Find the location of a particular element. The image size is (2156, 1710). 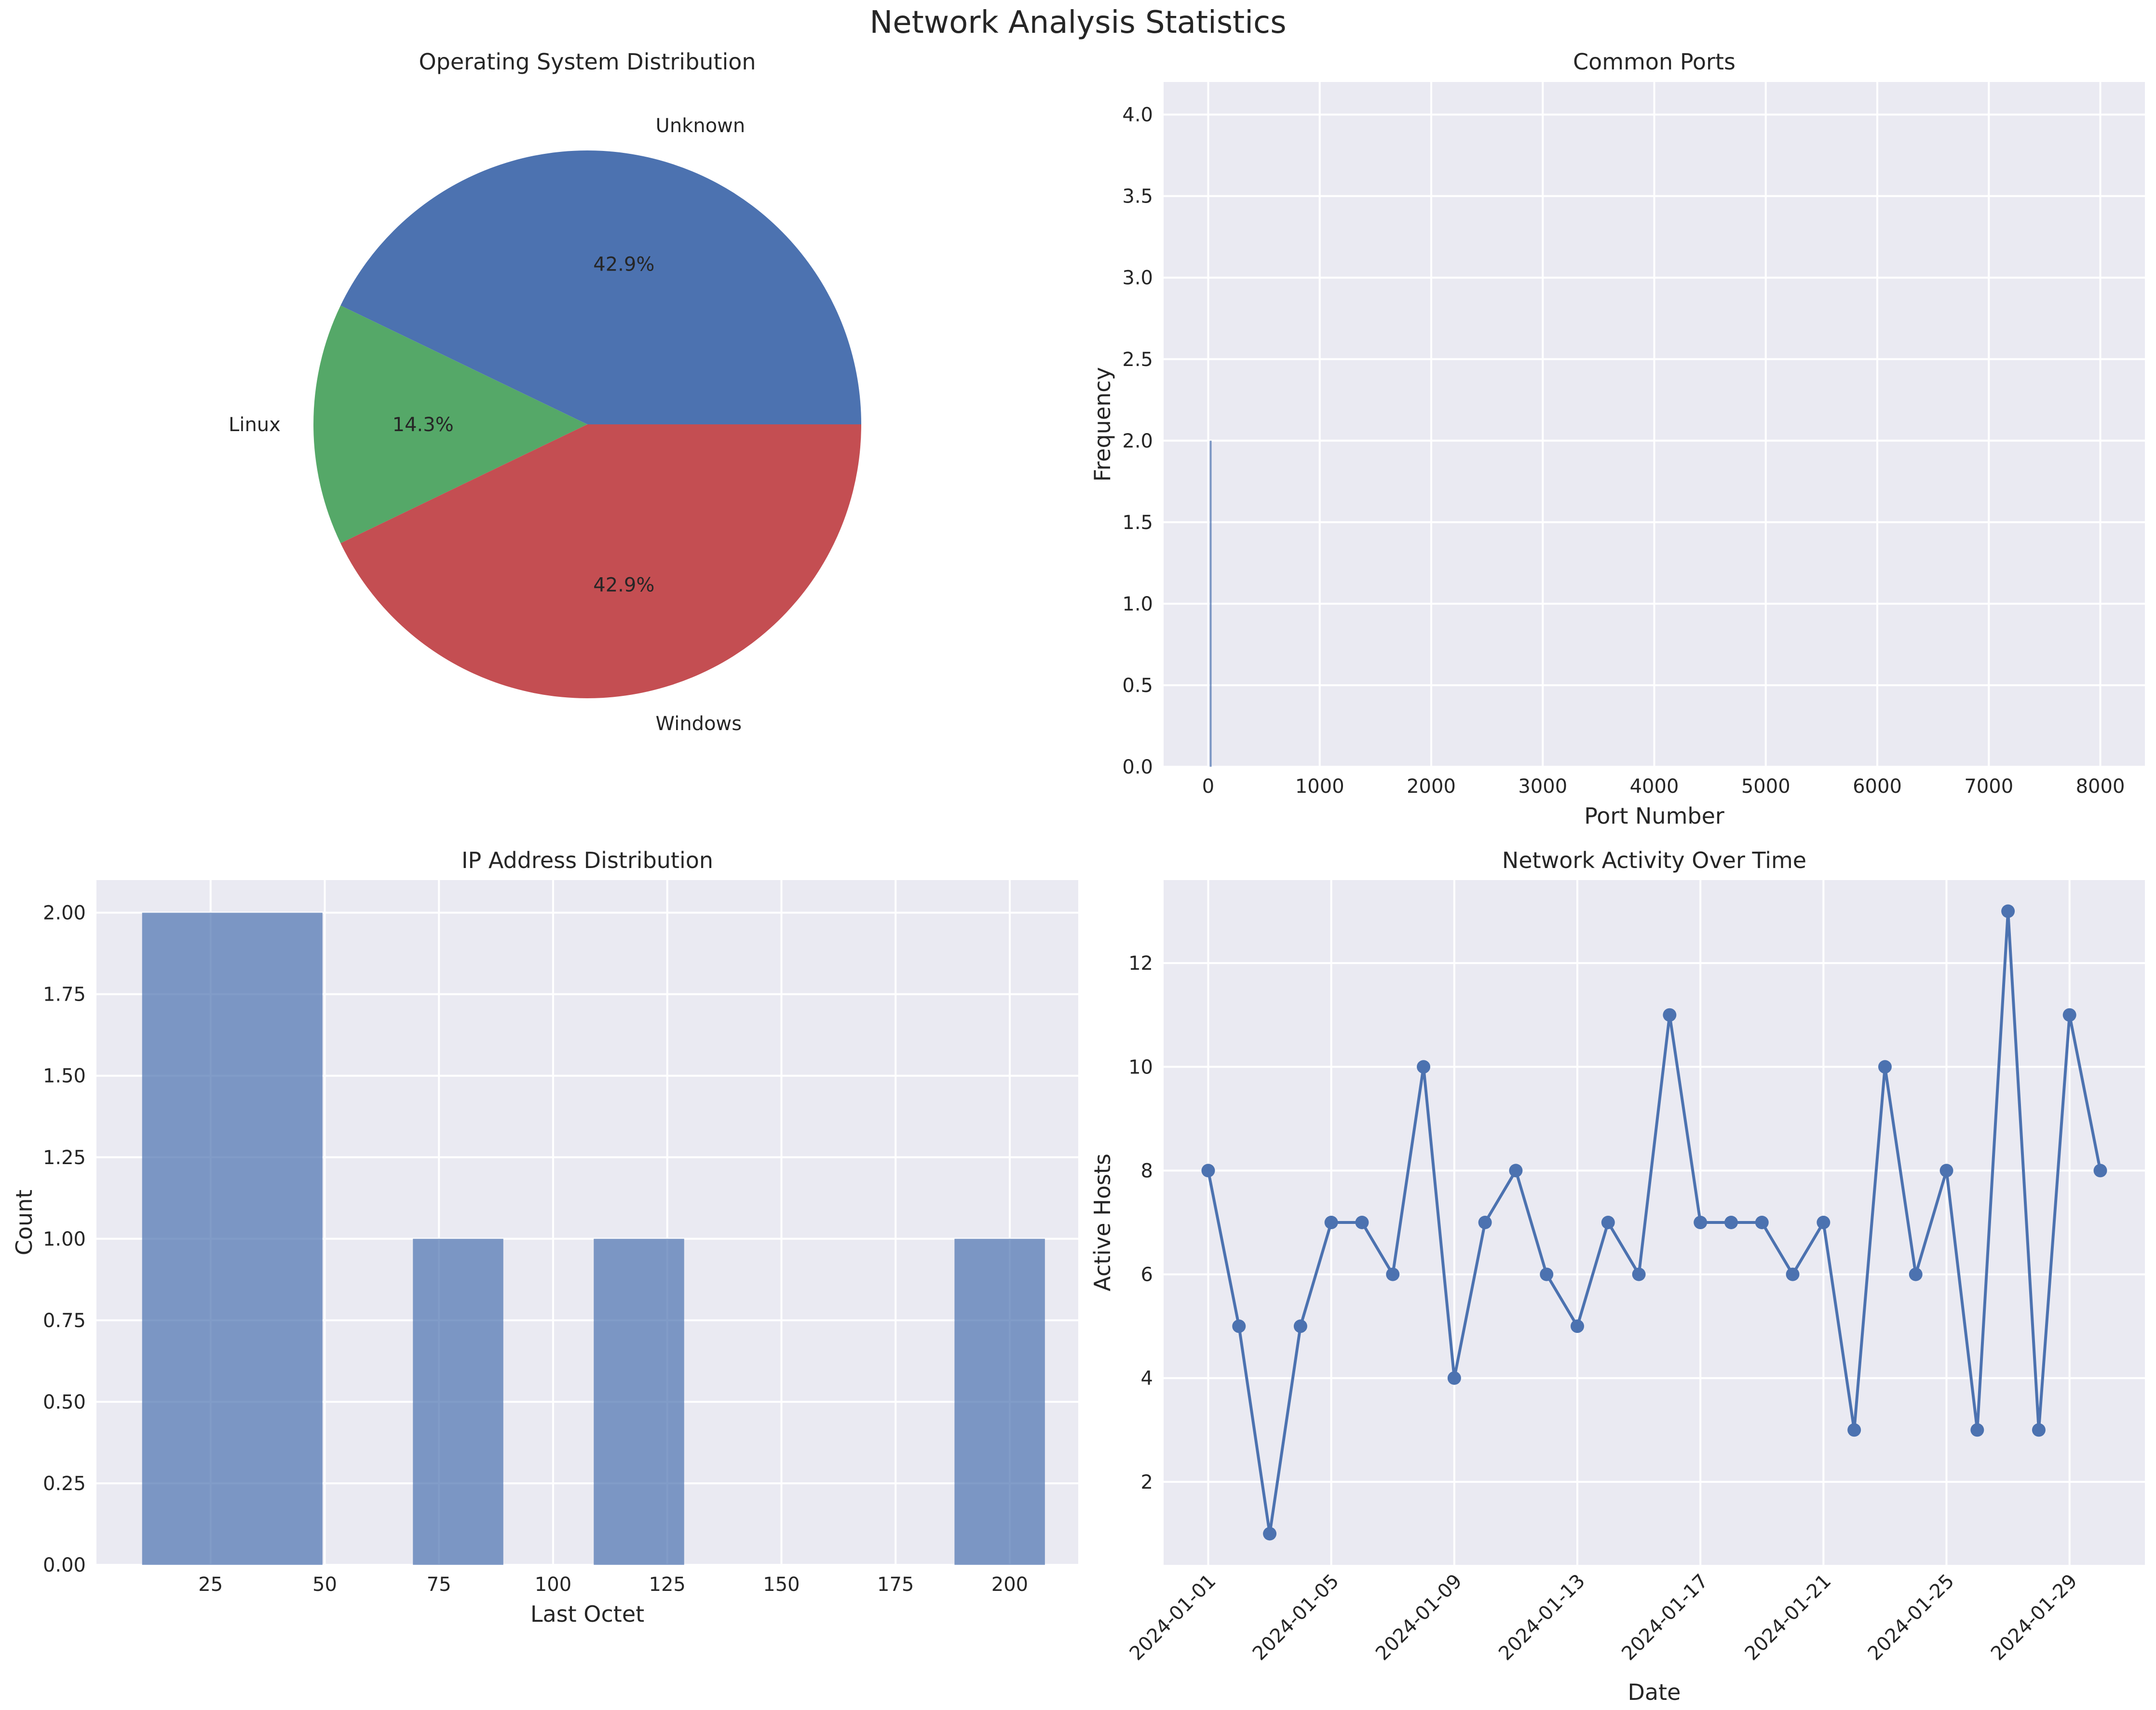

ports-ytick-label: 0.0 is located at coordinates (1138, 767).